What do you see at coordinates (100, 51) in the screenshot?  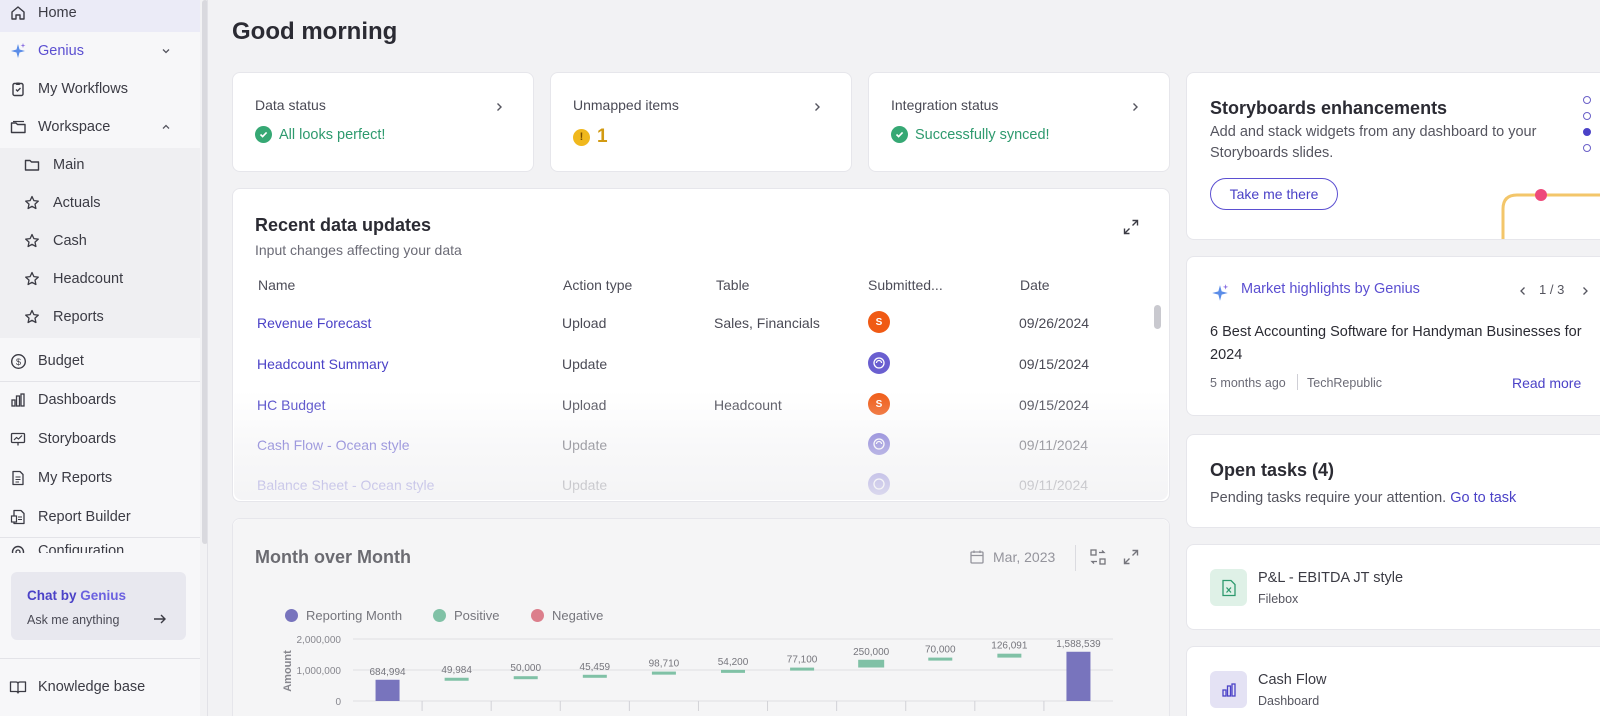 I see `sidebar-item-genius: Genius` at bounding box center [100, 51].